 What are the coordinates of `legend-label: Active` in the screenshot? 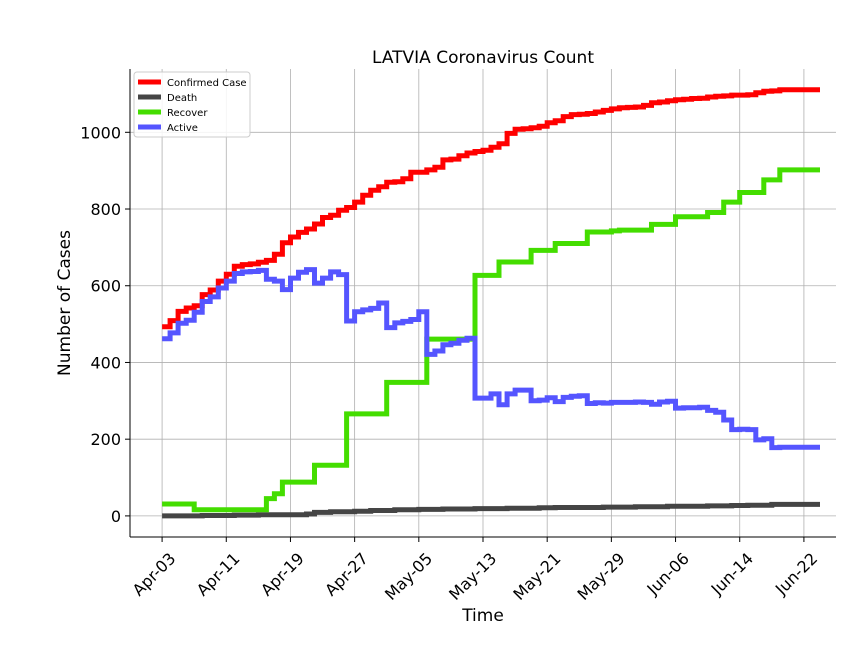 It's located at (182, 128).